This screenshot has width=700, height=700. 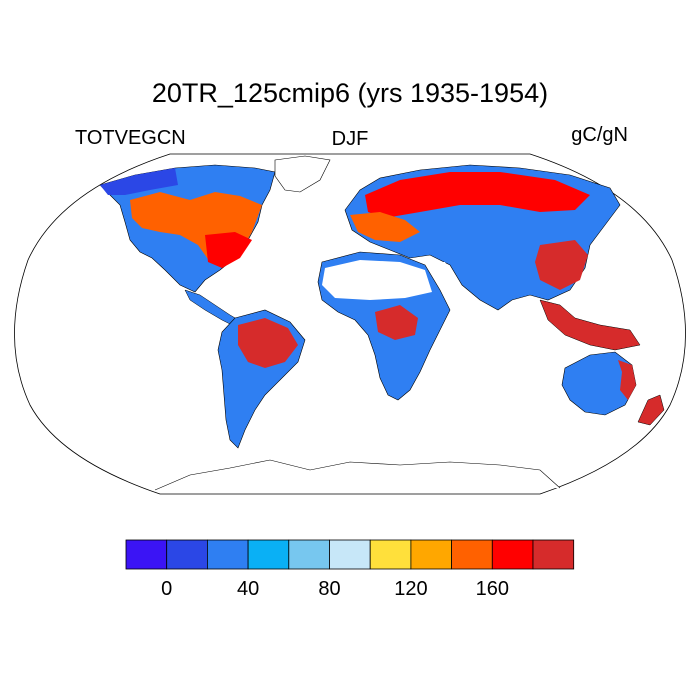 I want to click on alaska, so click(x=139, y=181).